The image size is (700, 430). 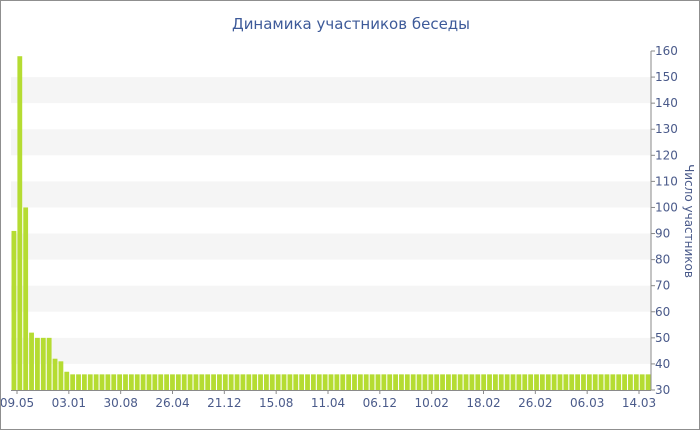 What do you see at coordinates (666, 103) in the screenshot?
I see `y-tick-label: 140` at bounding box center [666, 103].